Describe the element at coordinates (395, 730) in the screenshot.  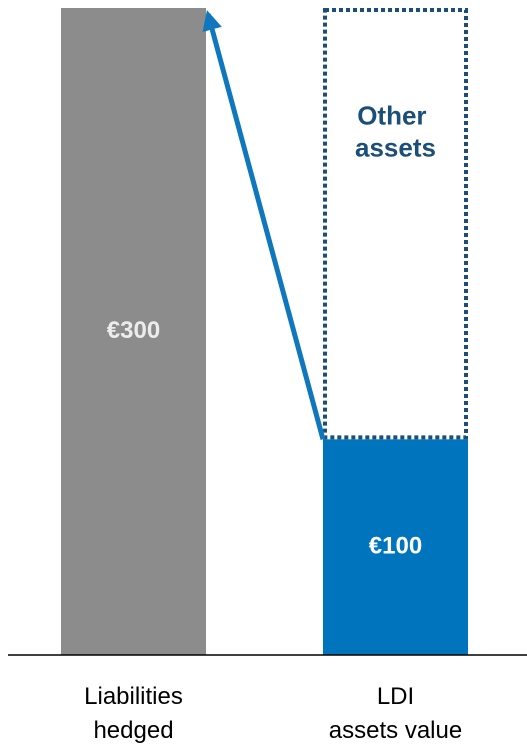
I see `x-tick-label-line: assets value` at that location.